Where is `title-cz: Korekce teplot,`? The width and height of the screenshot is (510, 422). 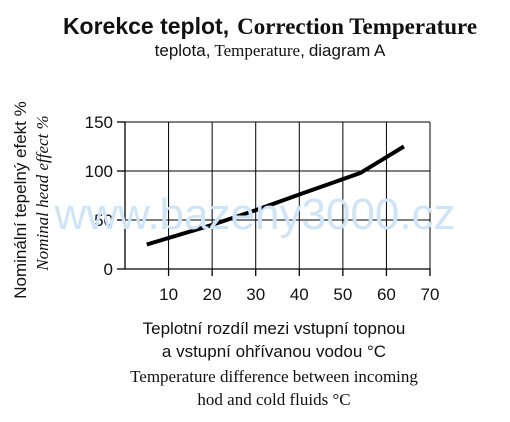 title-cz: Korekce teplot, is located at coordinates (146, 26).